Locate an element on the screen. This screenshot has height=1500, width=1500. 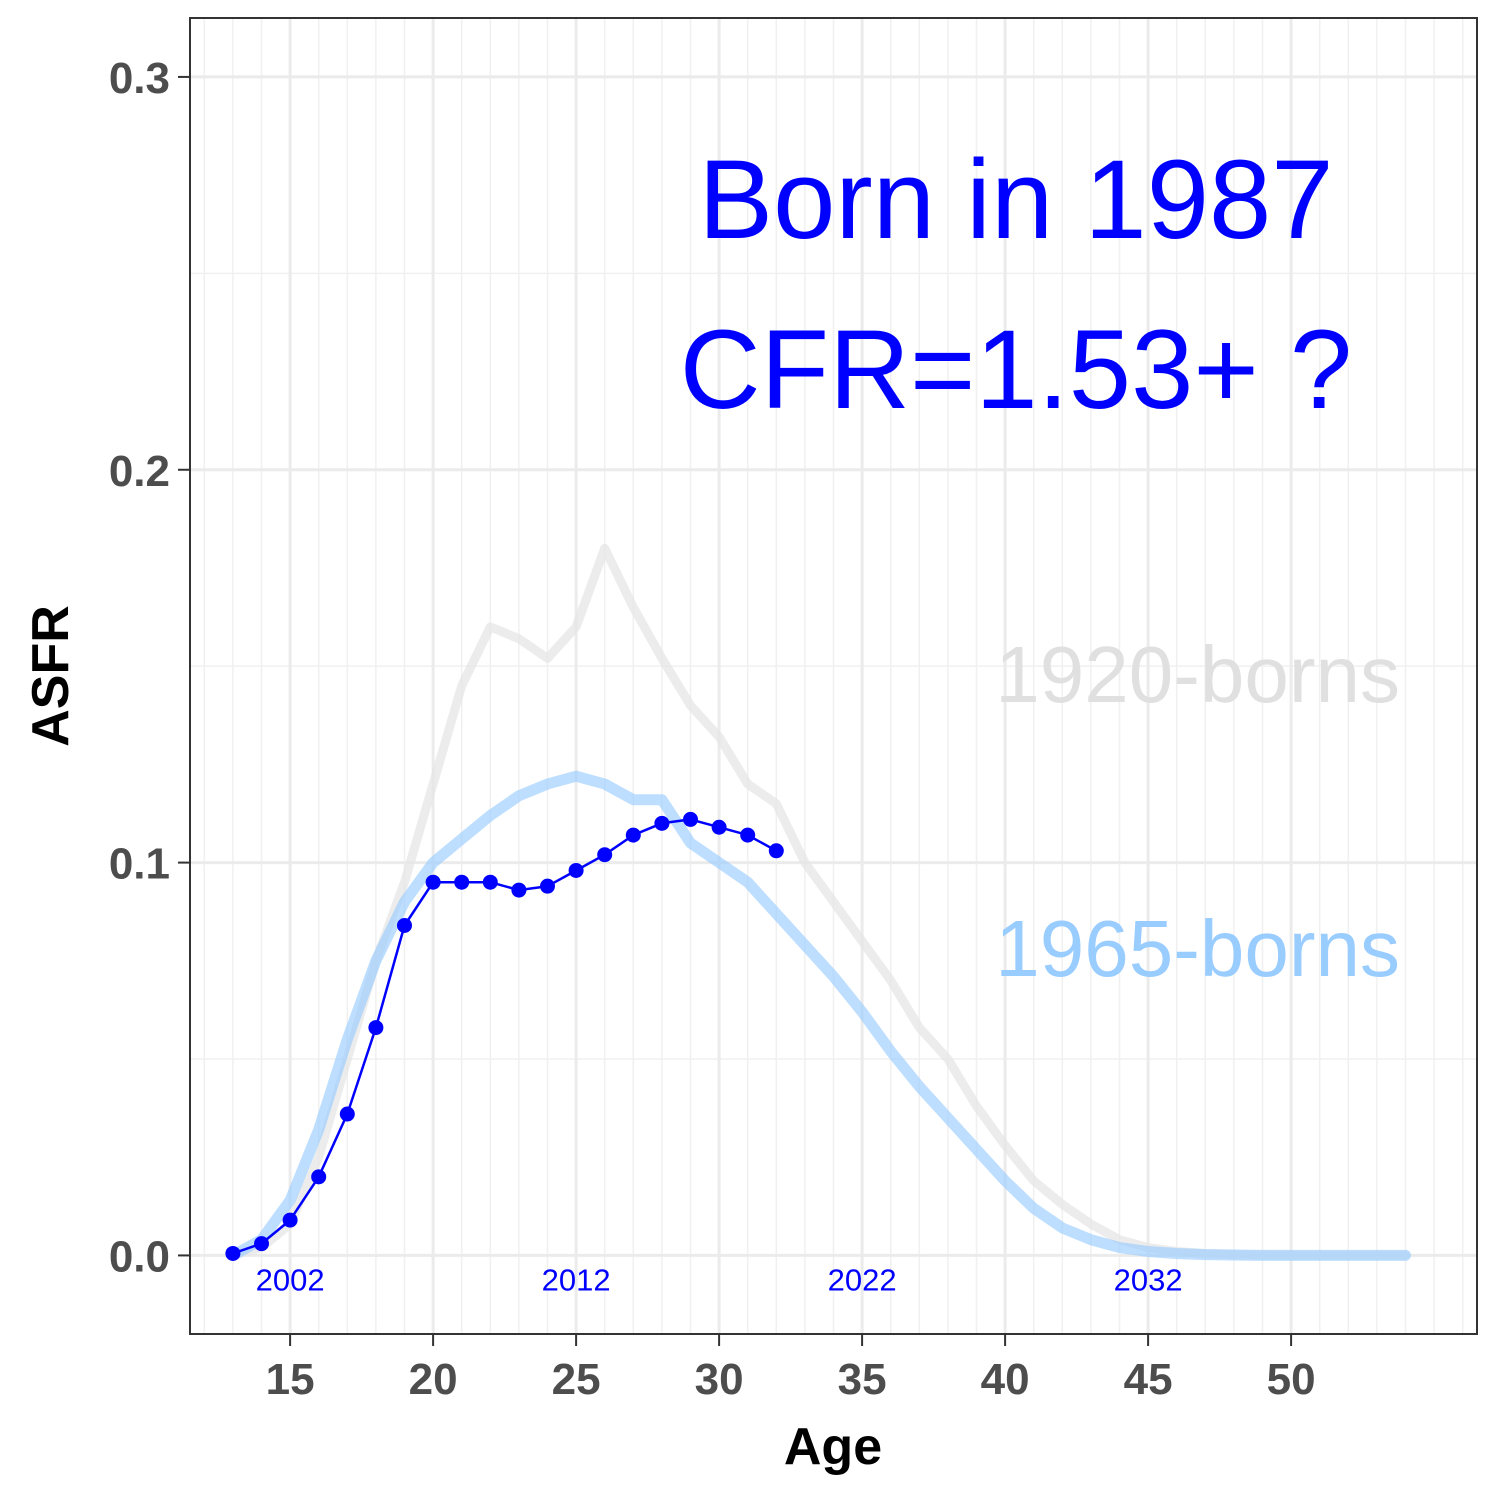
y-tick-label: 0.2 is located at coordinates (139, 471).